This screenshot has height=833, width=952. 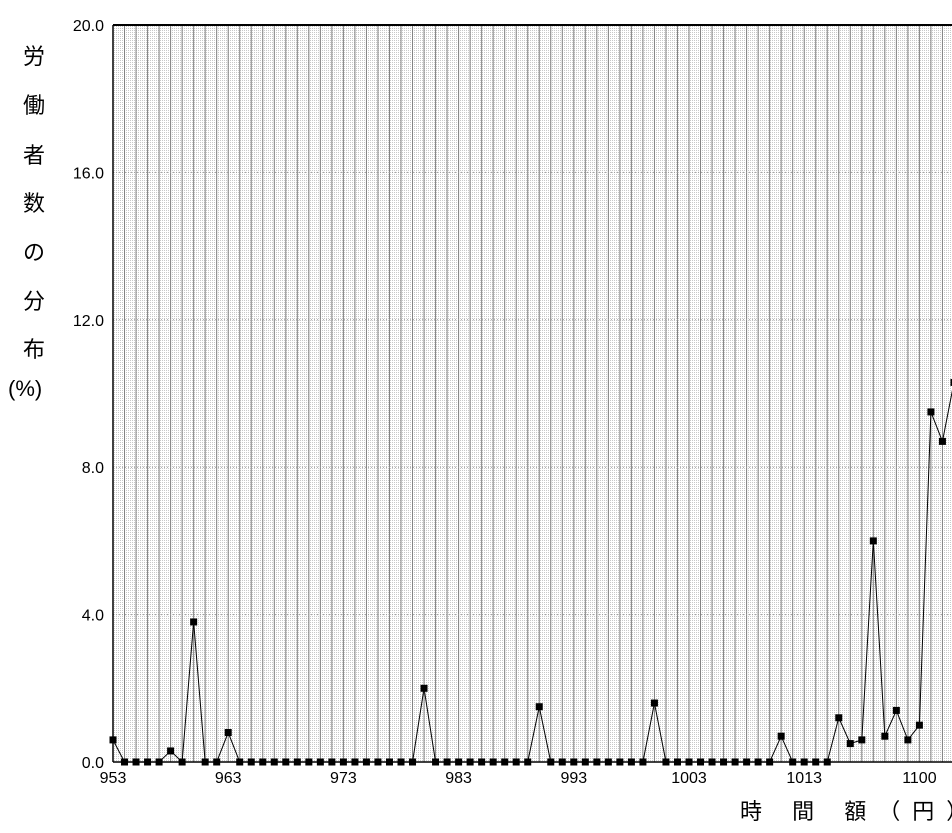 What do you see at coordinates (93, 616) in the screenshot?
I see `y-tick-label: 4.0` at bounding box center [93, 616].